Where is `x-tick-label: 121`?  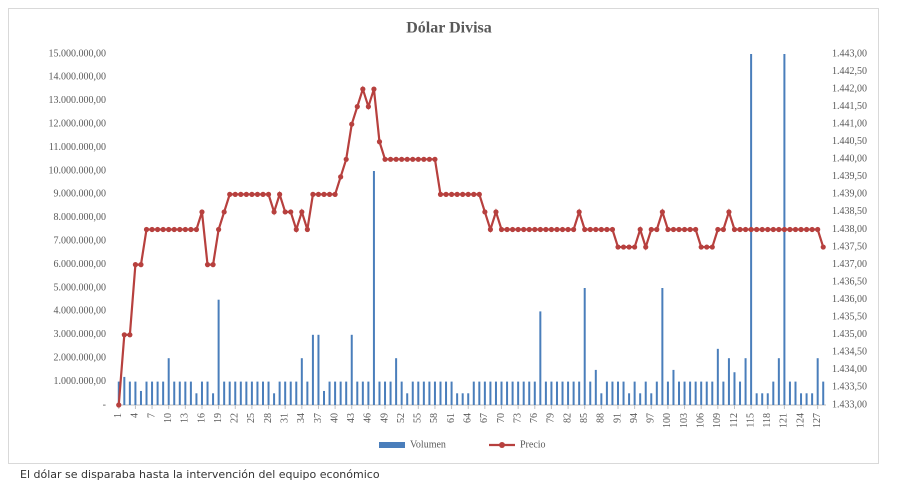
x-tick-label: 121 is located at coordinates (784, 420).